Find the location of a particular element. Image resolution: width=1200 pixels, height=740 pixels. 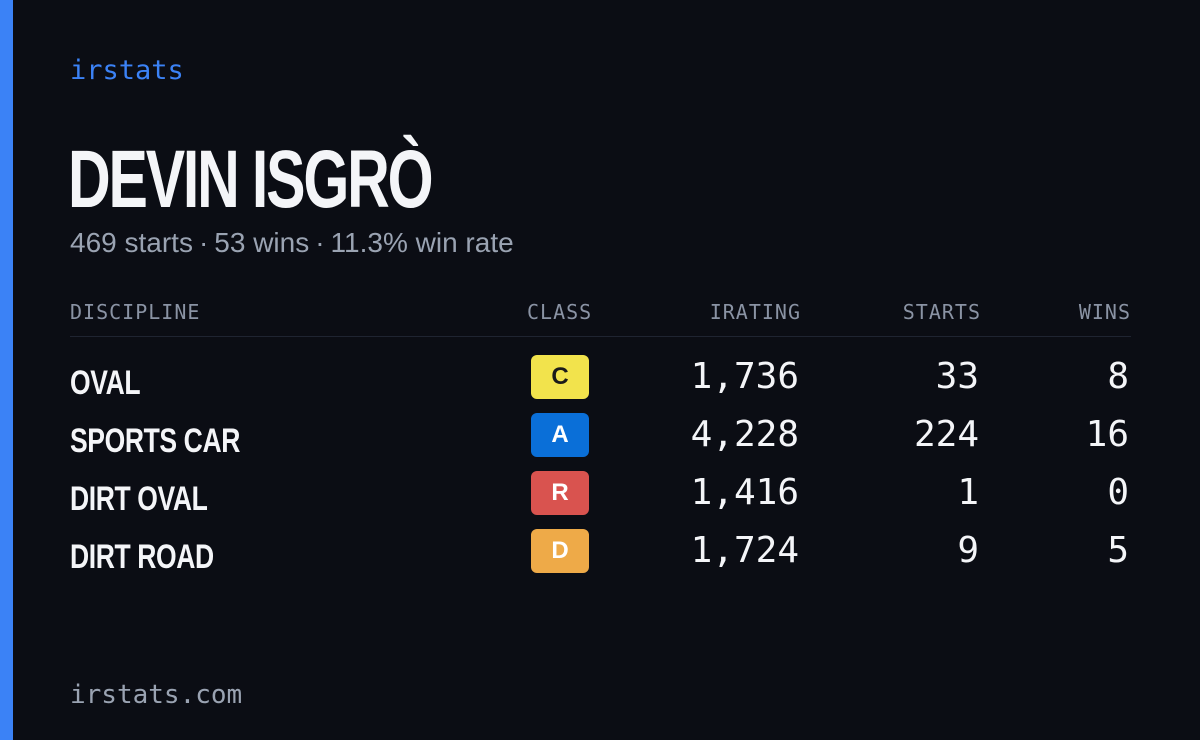

driver-summary: 469 starts · 53 wins · 11.3% win rate is located at coordinates (292, 243).